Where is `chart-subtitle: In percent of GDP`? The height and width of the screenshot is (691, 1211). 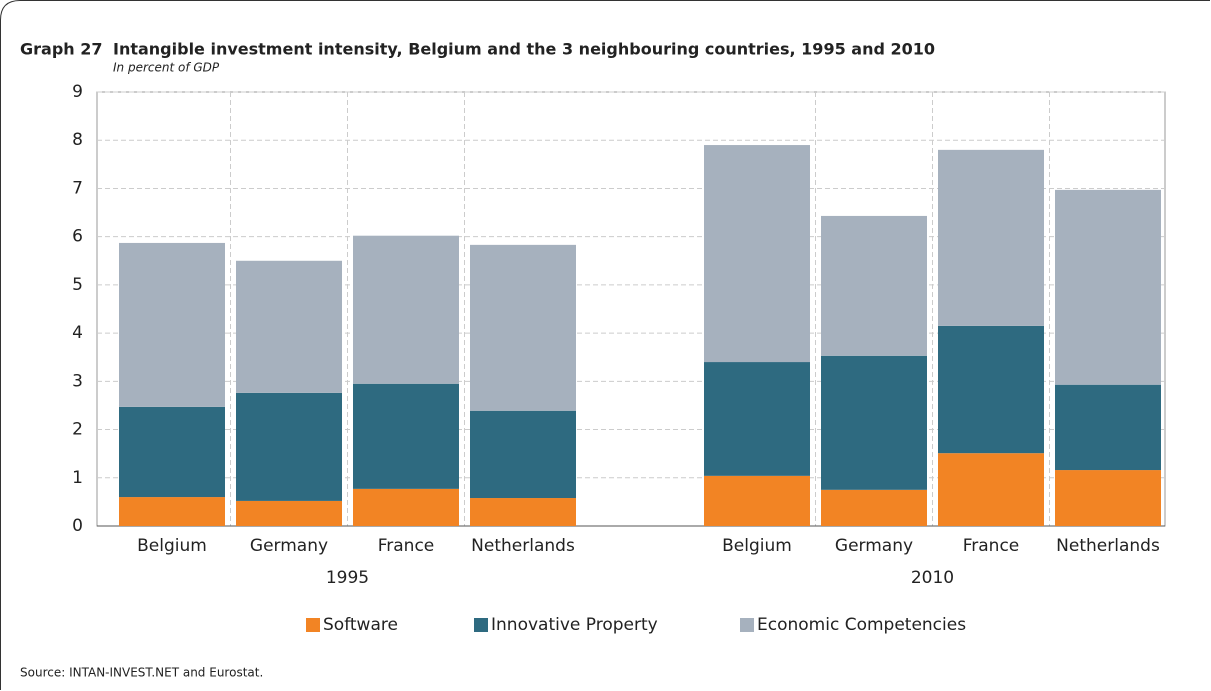
chart-subtitle: In percent of GDP is located at coordinates (166, 68).